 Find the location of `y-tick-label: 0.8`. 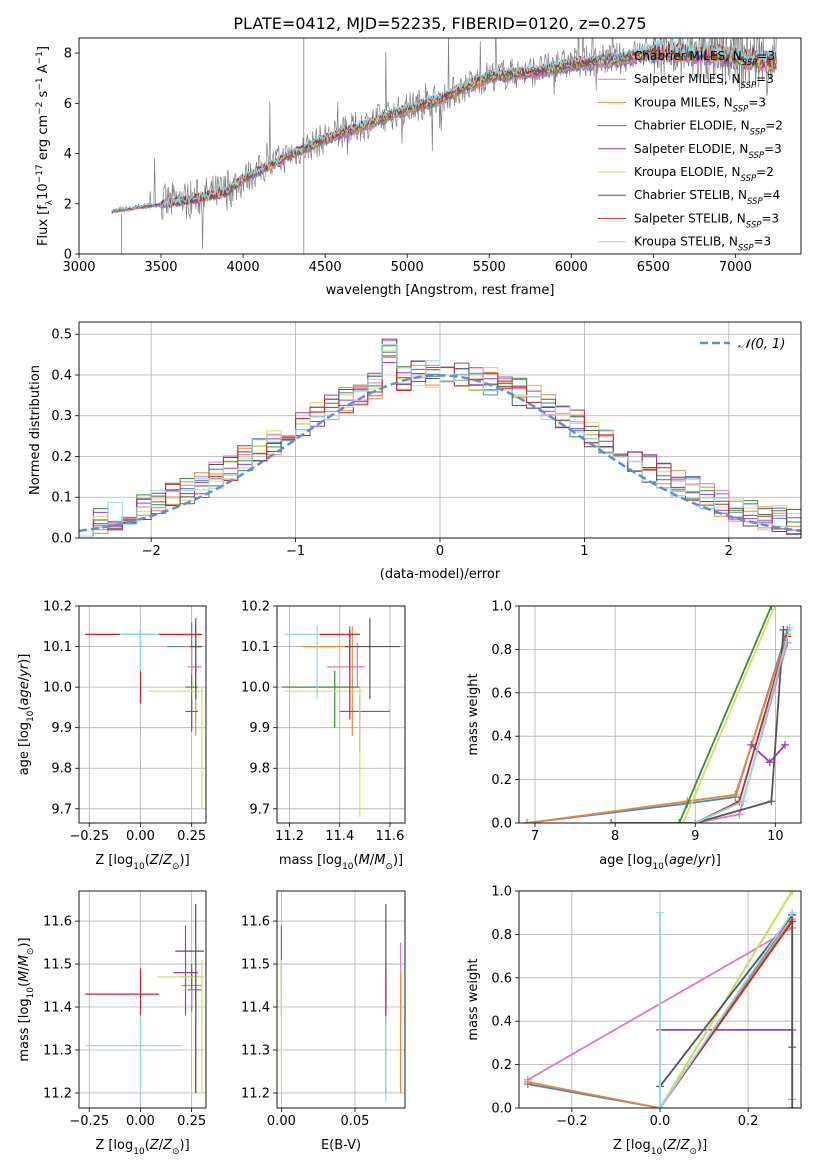

y-tick-label: 0.8 is located at coordinates (501, 935).